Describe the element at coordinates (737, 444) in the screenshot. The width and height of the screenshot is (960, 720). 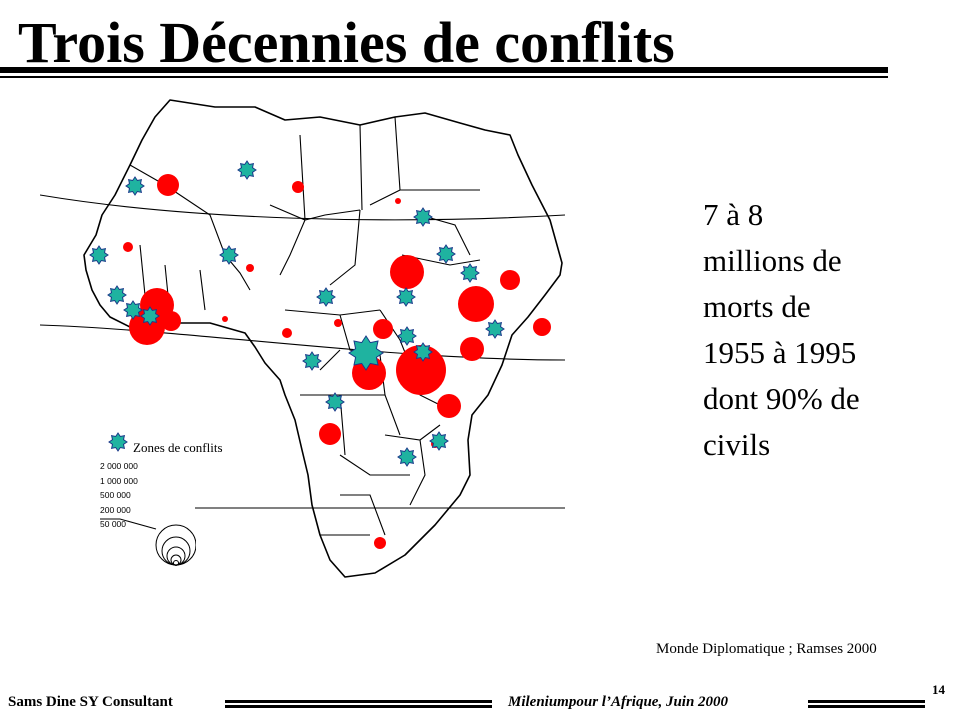
I see `summary-line: civils` at that location.